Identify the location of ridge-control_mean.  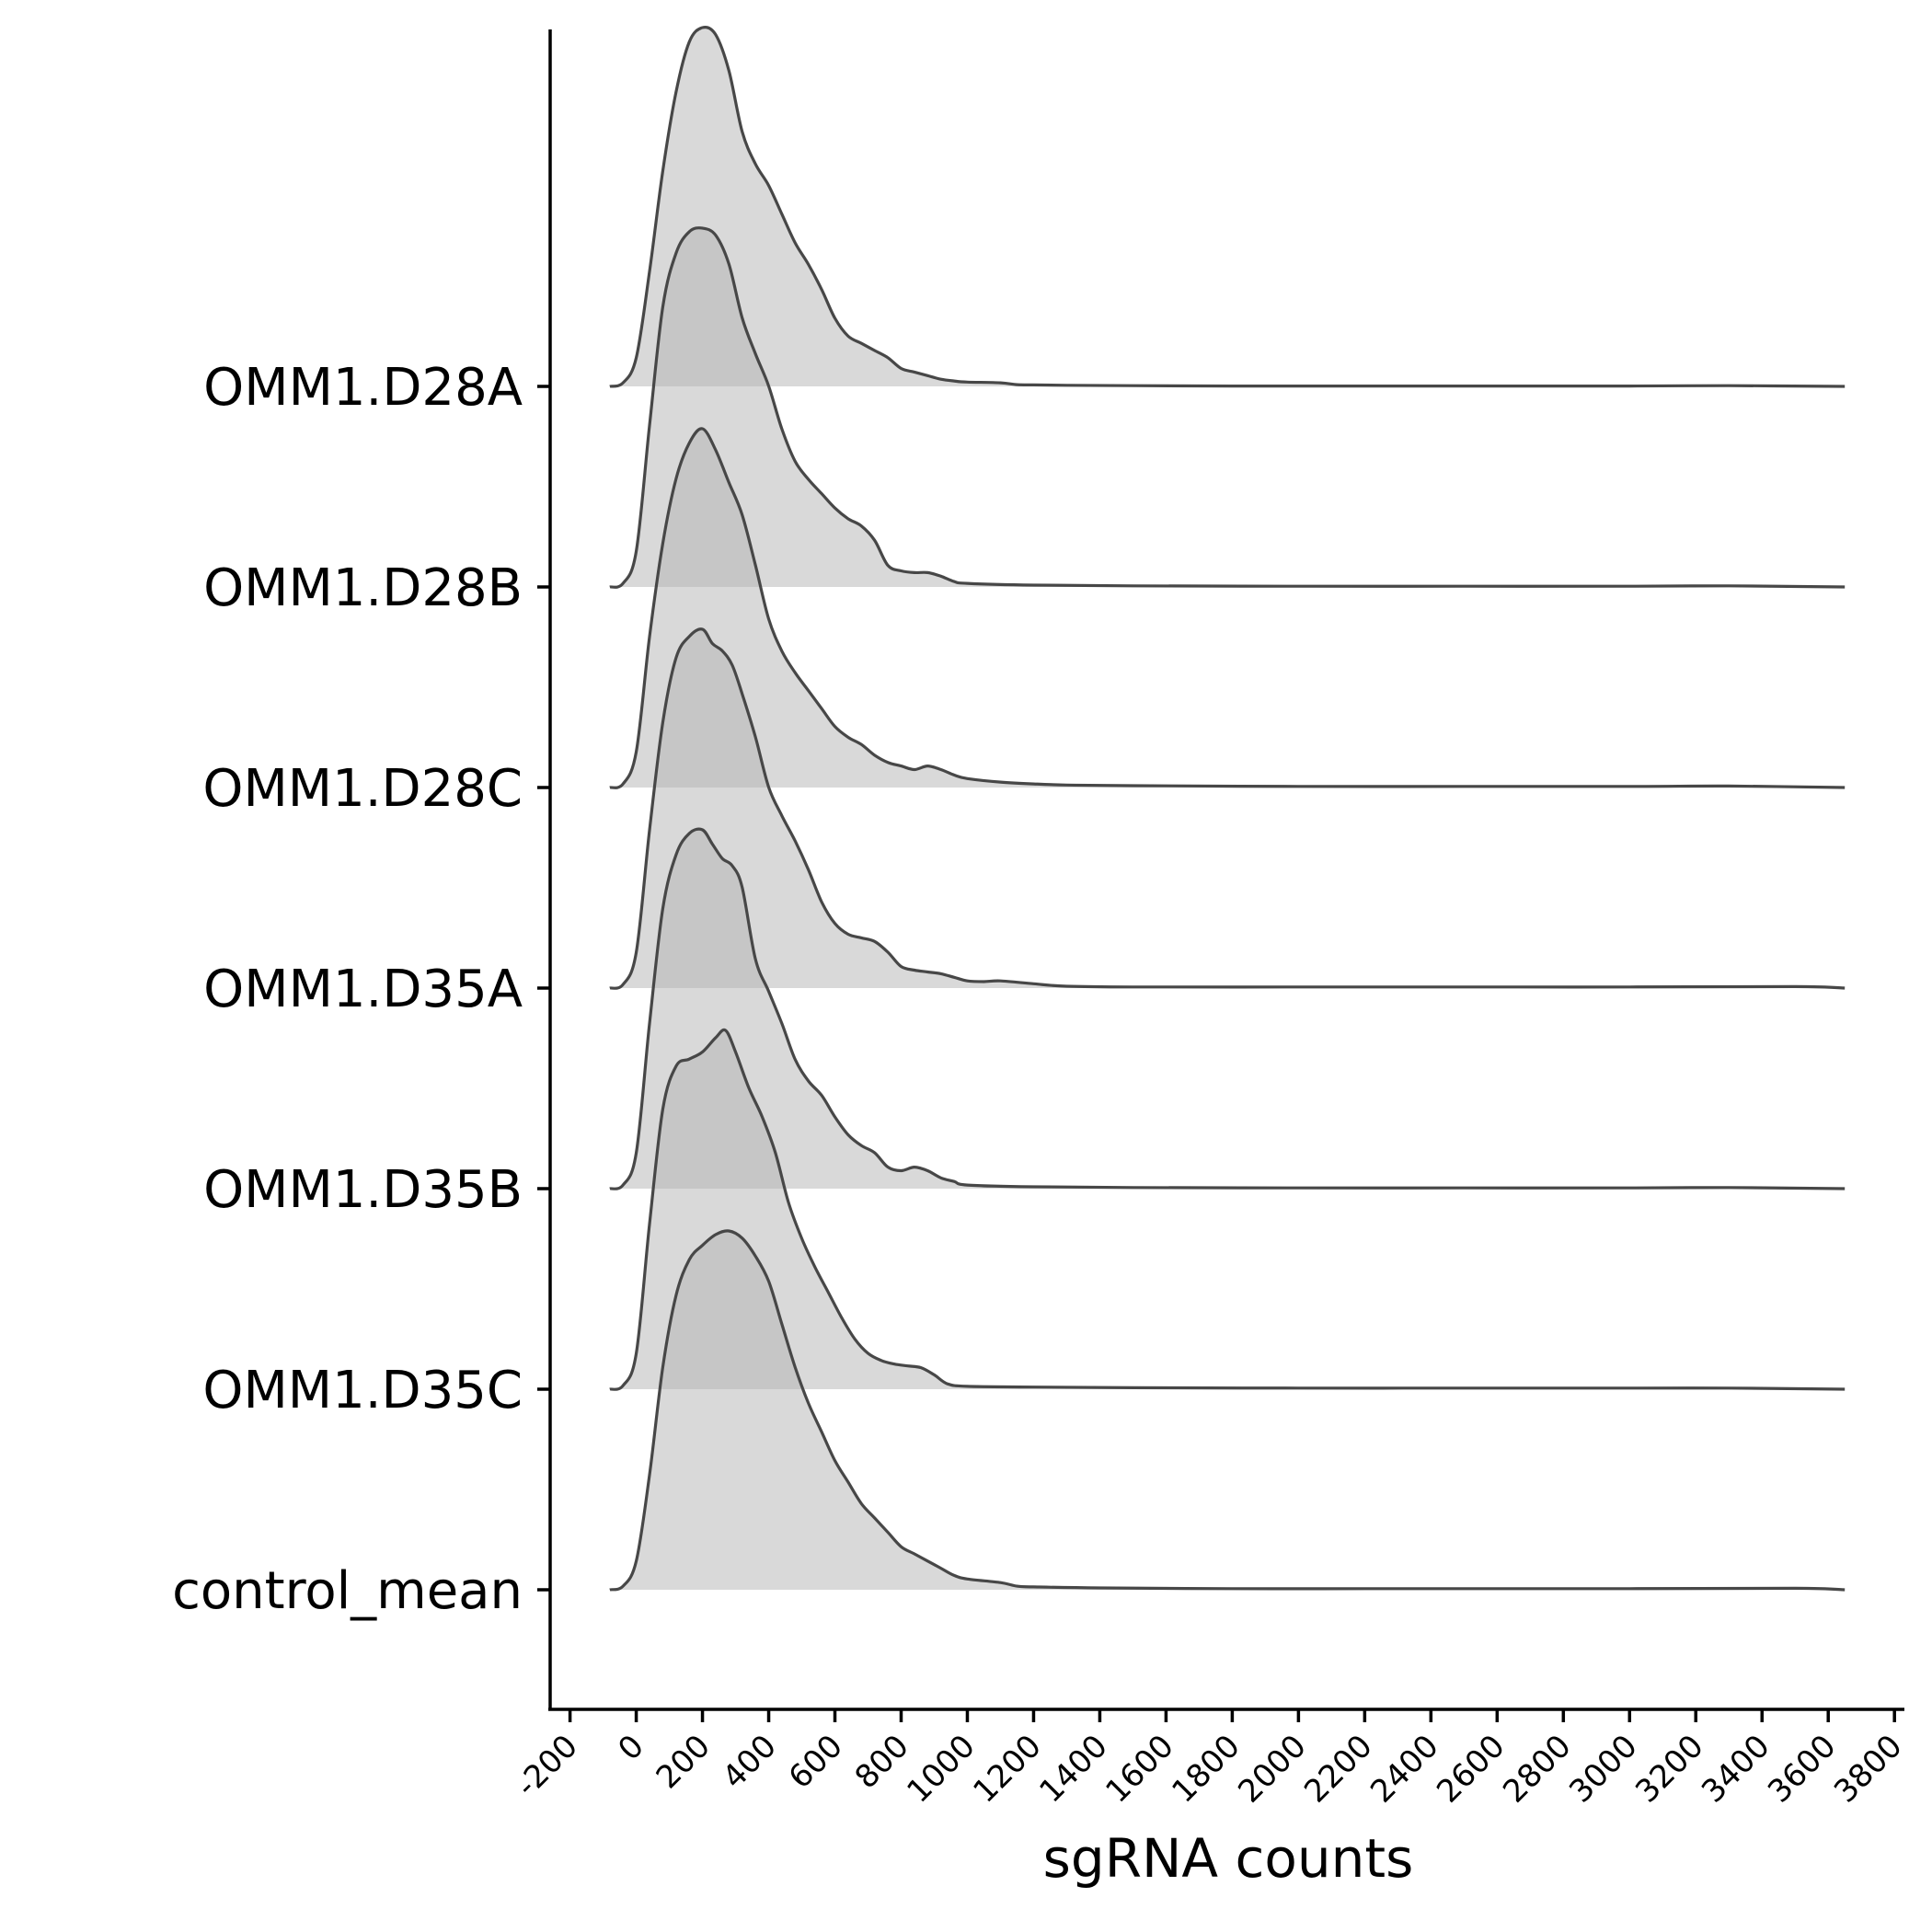
(1227, 1410).